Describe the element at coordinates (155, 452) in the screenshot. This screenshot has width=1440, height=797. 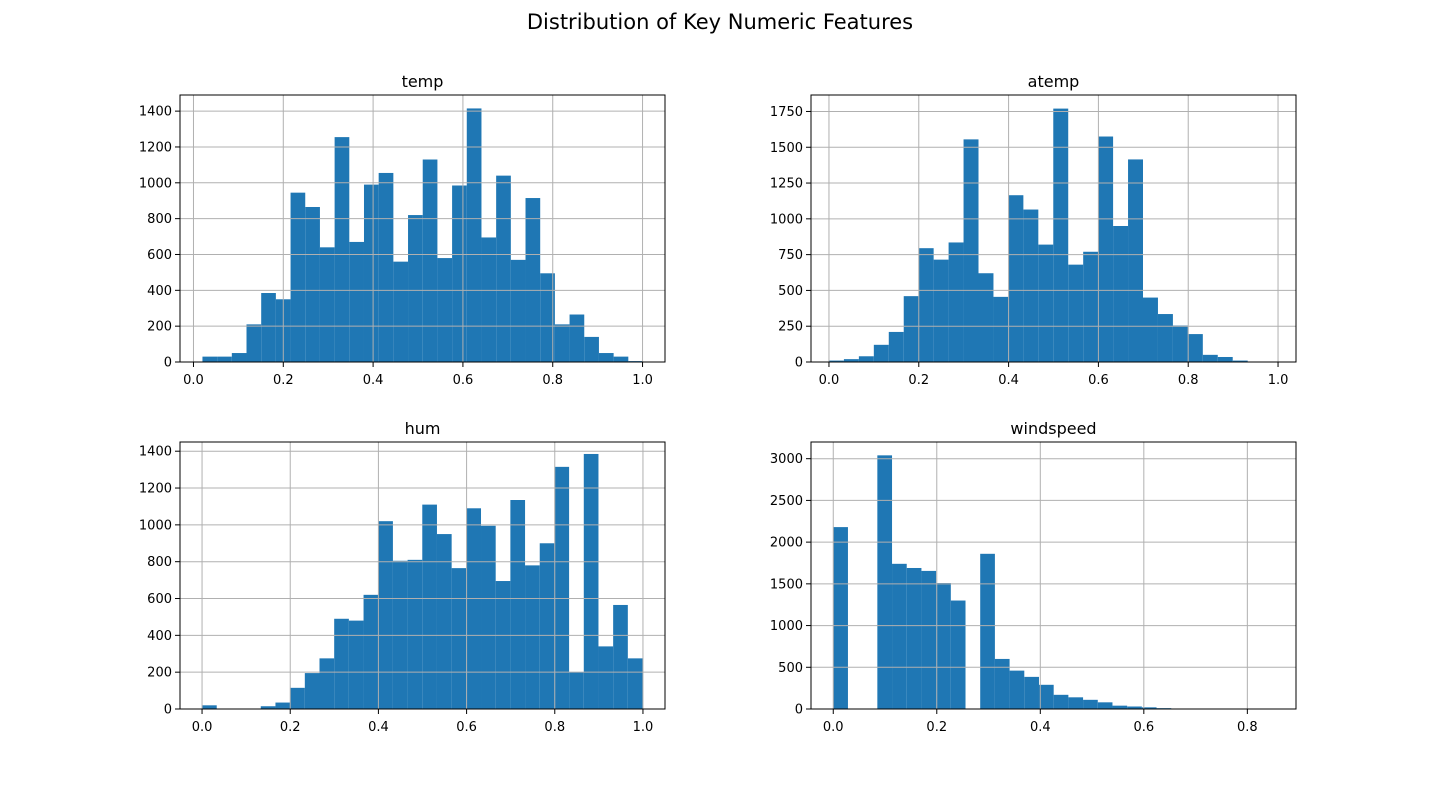
I see `y-tick-label: 1400` at that location.